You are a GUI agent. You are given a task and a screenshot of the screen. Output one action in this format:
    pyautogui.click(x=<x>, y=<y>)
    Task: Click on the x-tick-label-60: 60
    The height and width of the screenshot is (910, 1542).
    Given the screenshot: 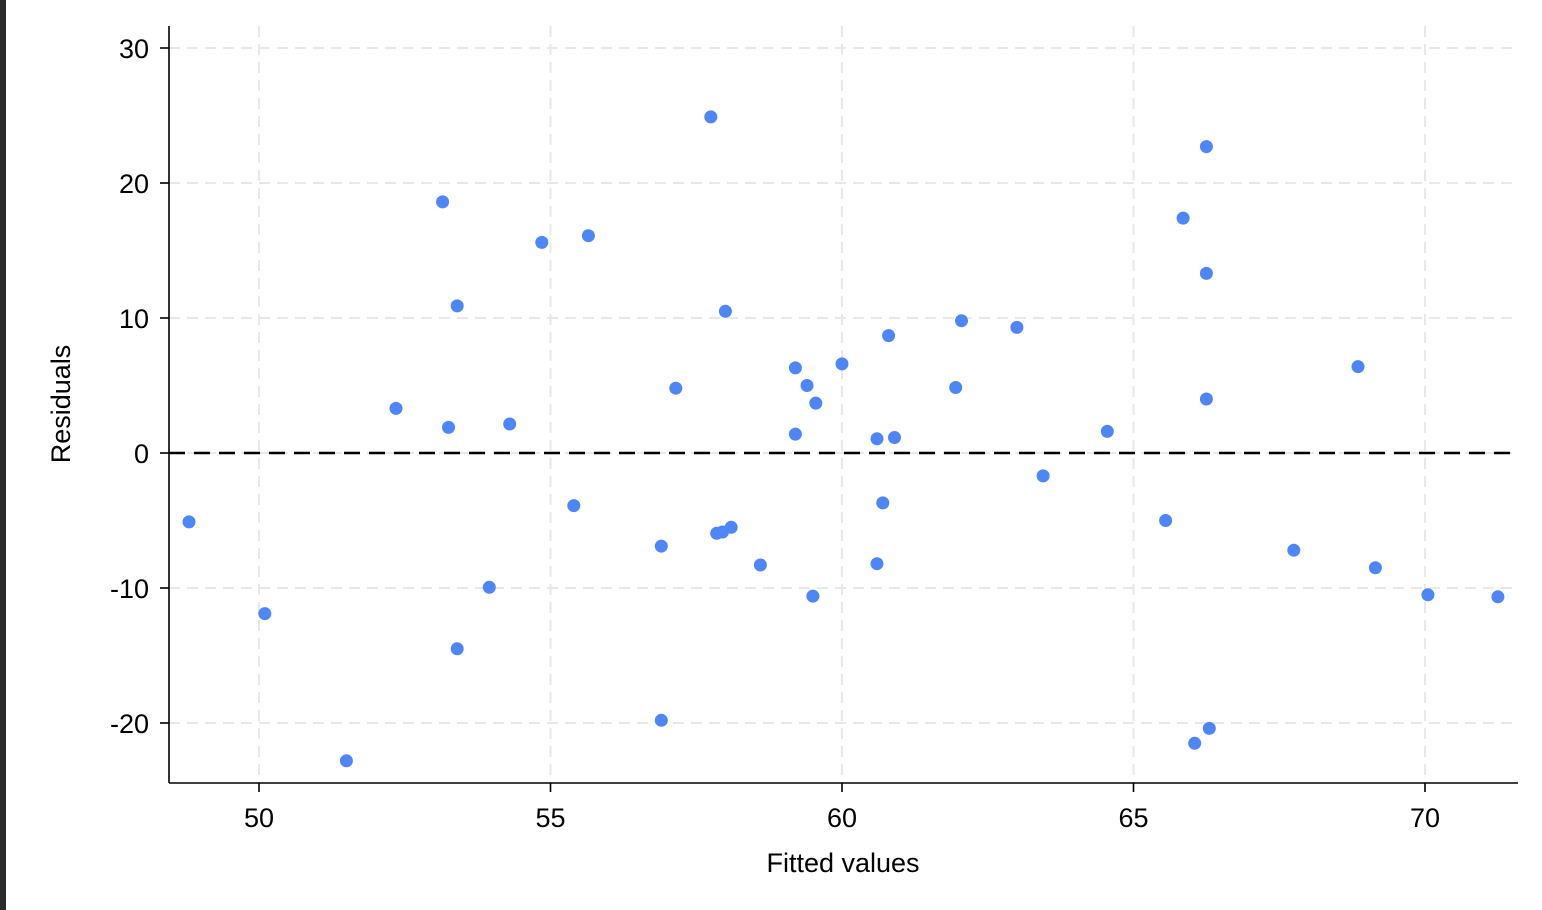 What is the action you would take?
    pyautogui.click(x=842, y=818)
    